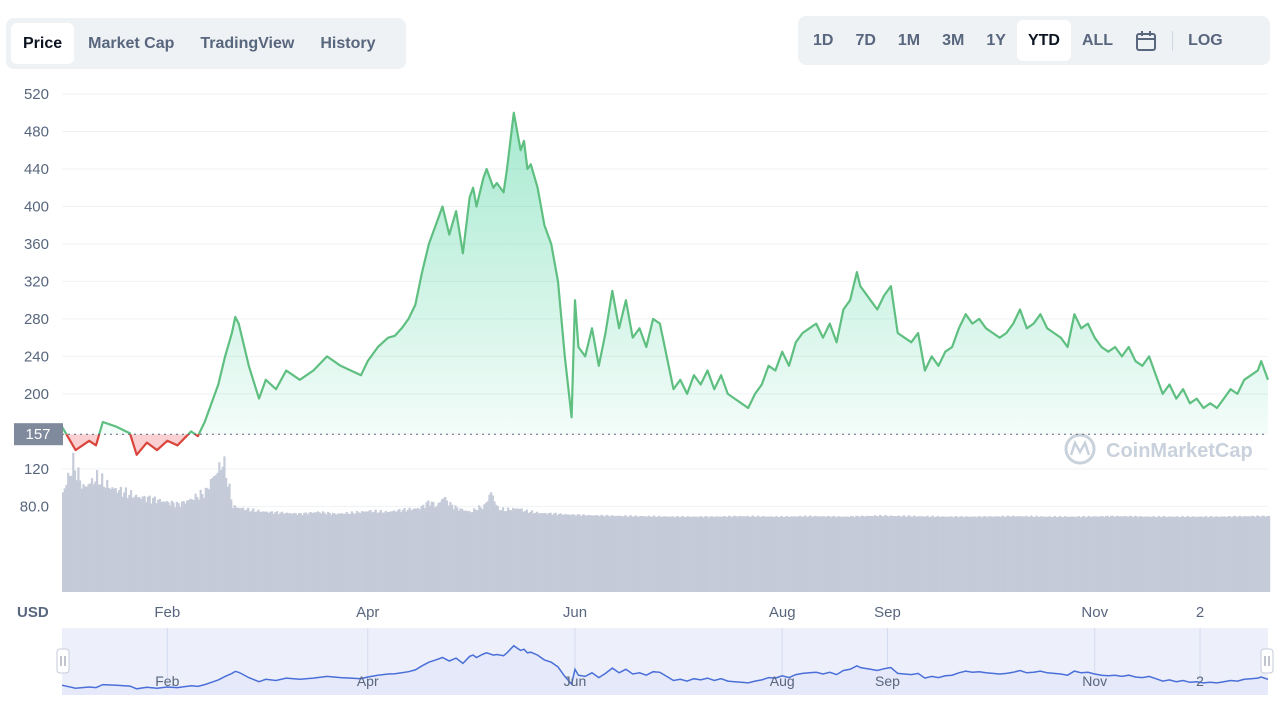 This screenshot has height=710, width=1280. What do you see at coordinates (1146, 40) in the screenshot?
I see `date-picker-button` at bounding box center [1146, 40].